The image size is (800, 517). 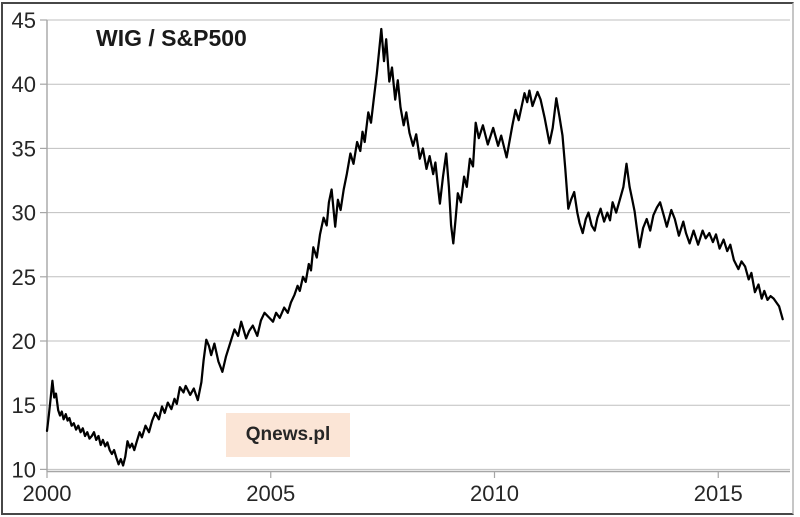 What do you see at coordinates (24, 148) in the screenshot?
I see `y-axis-label-35: 35` at bounding box center [24, 148].